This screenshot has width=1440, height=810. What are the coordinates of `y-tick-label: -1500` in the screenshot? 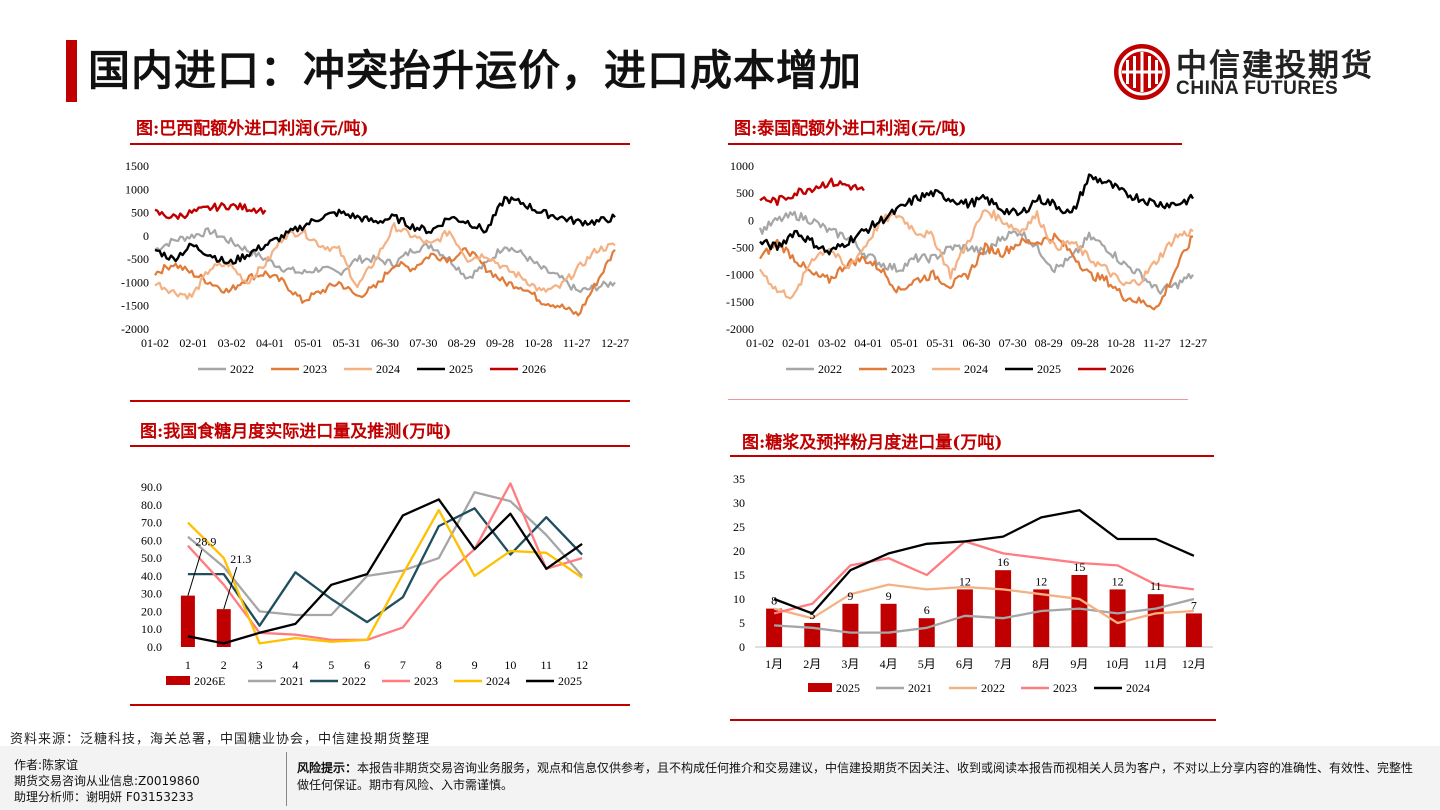 It's located at (135, 306).